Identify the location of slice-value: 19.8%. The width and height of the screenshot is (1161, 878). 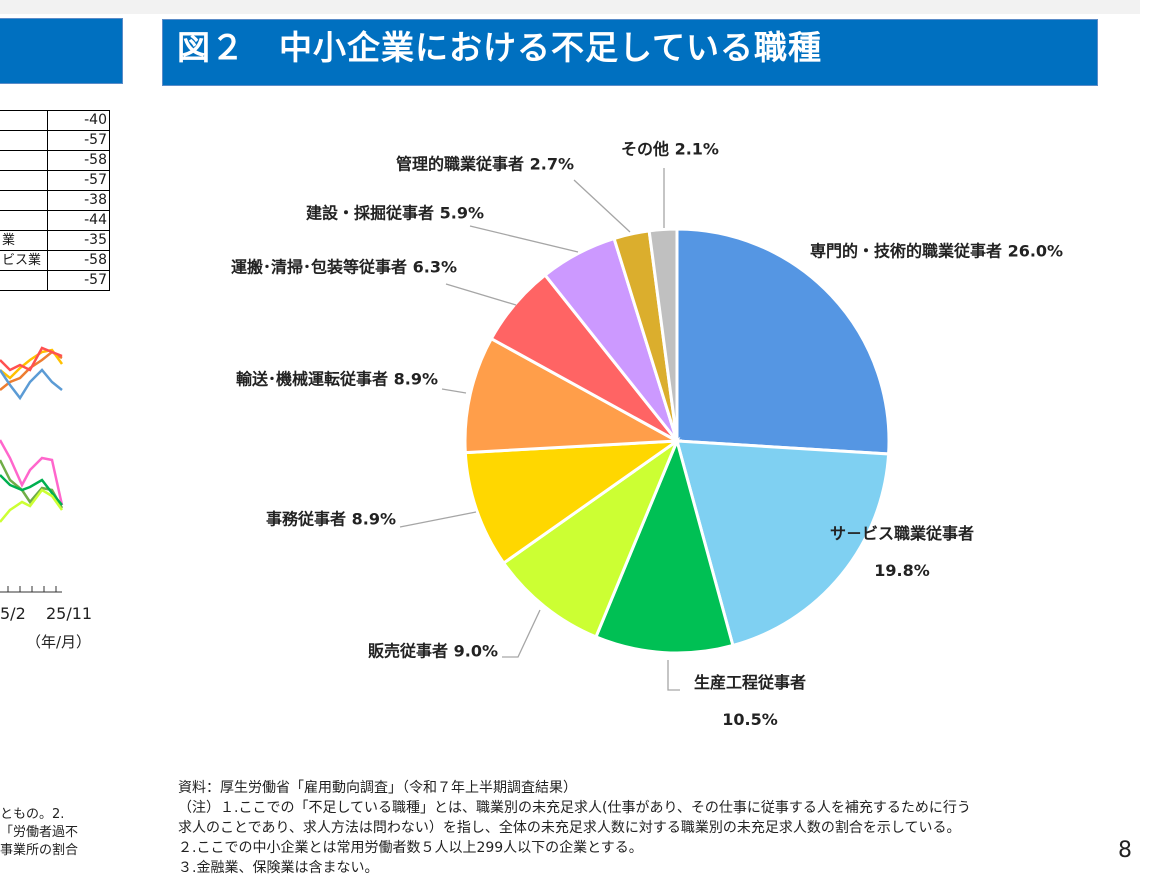
(902, 570).